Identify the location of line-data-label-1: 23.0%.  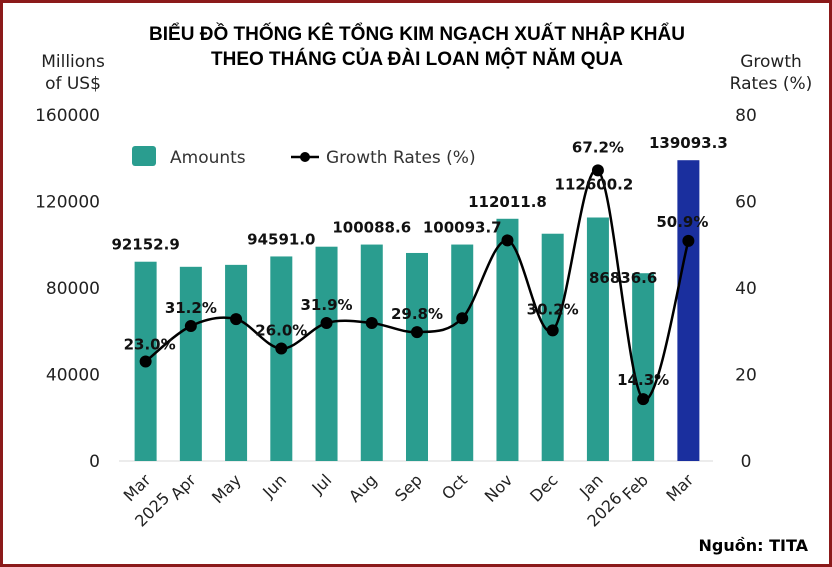
(150, 345).